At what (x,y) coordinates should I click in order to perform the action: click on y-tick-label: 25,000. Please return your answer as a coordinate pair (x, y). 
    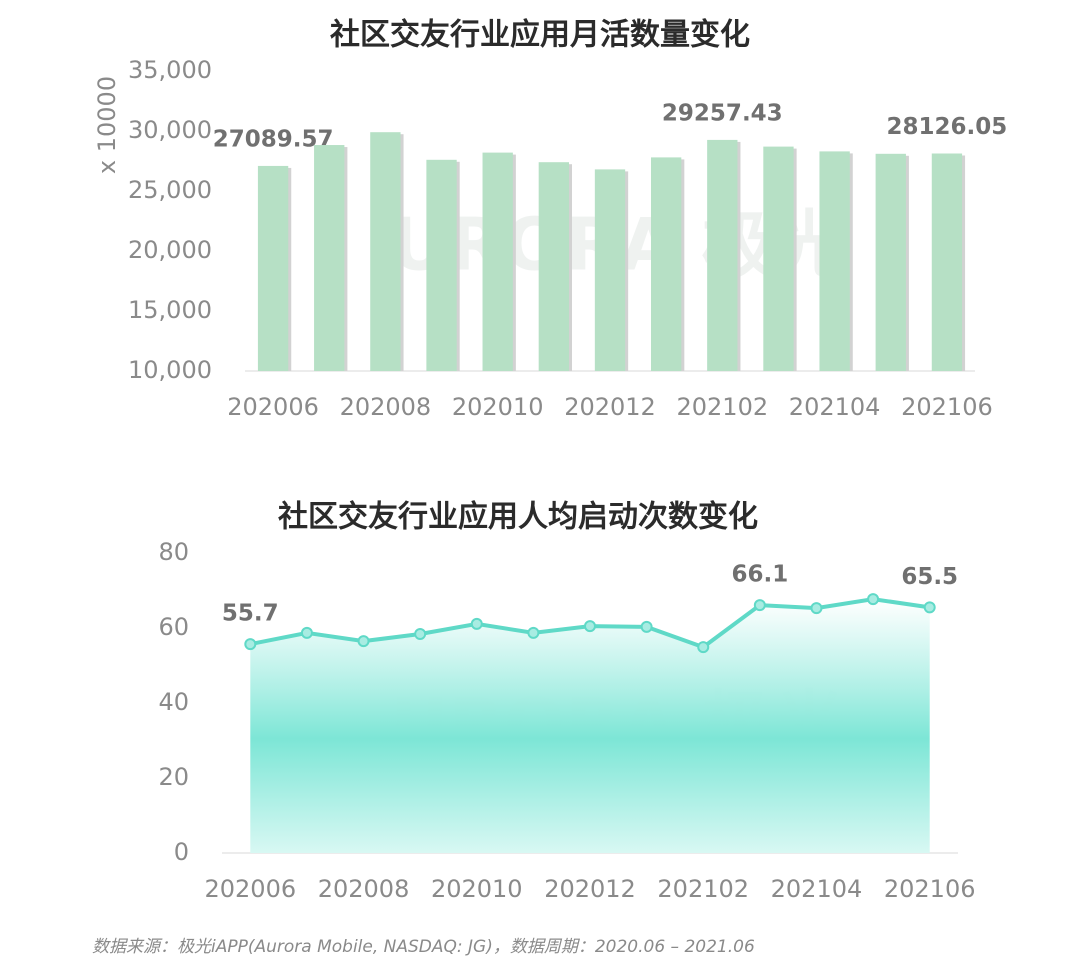
    Looking at the image, I should click on (170, 190).